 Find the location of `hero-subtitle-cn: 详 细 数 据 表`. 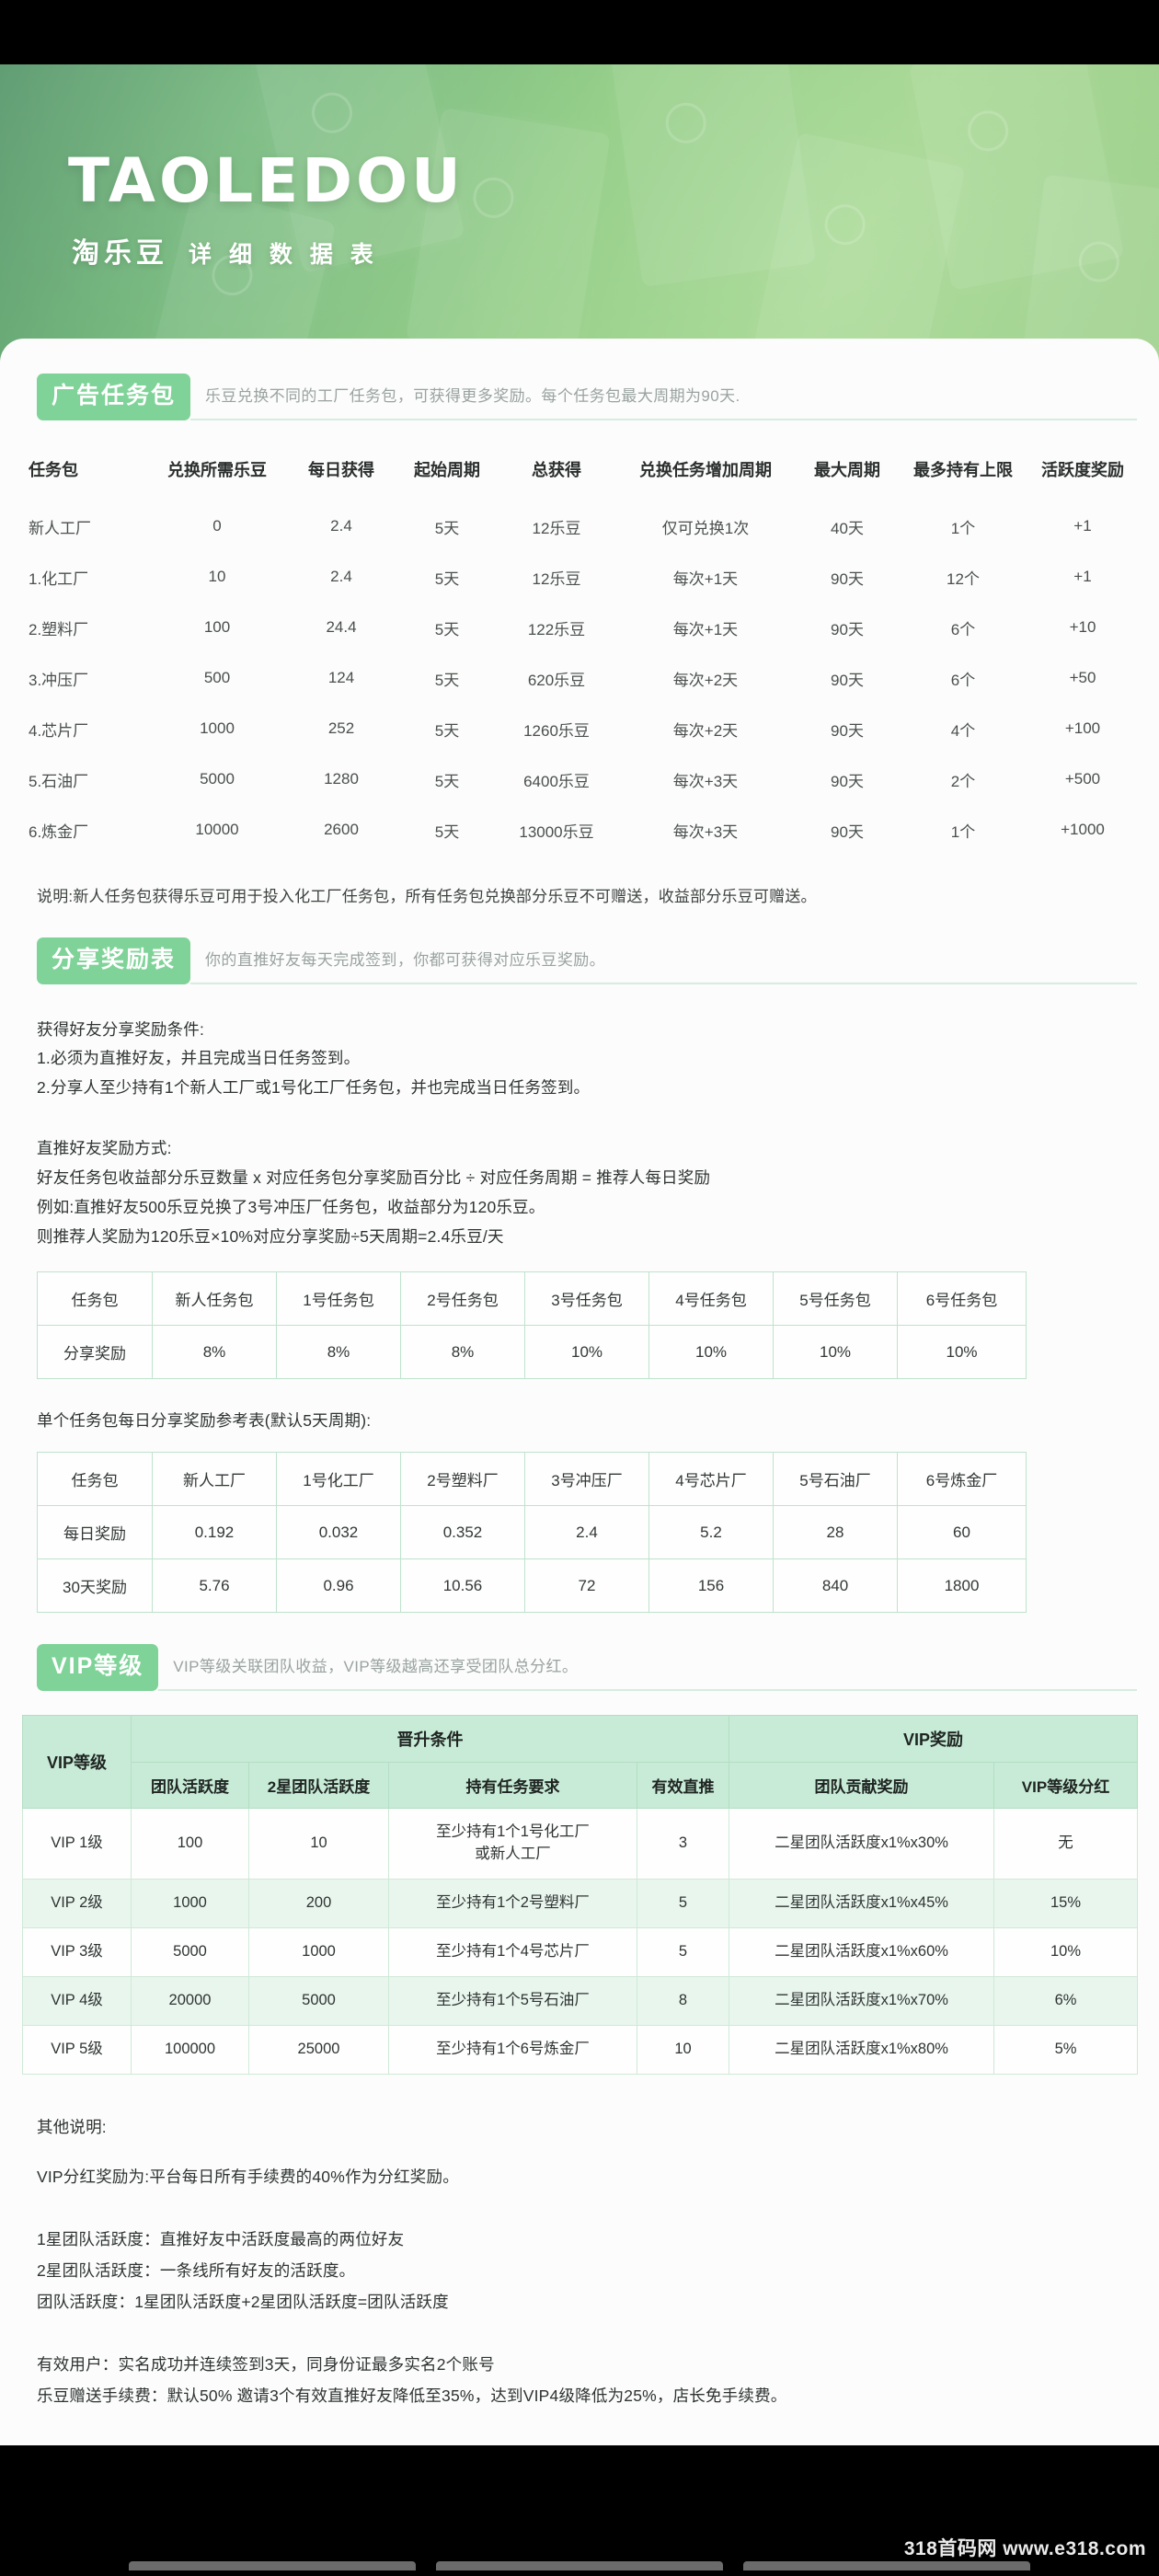

hero-subtitle-cn: 详 细 数 据 表 is located at coordinates (284, 255).